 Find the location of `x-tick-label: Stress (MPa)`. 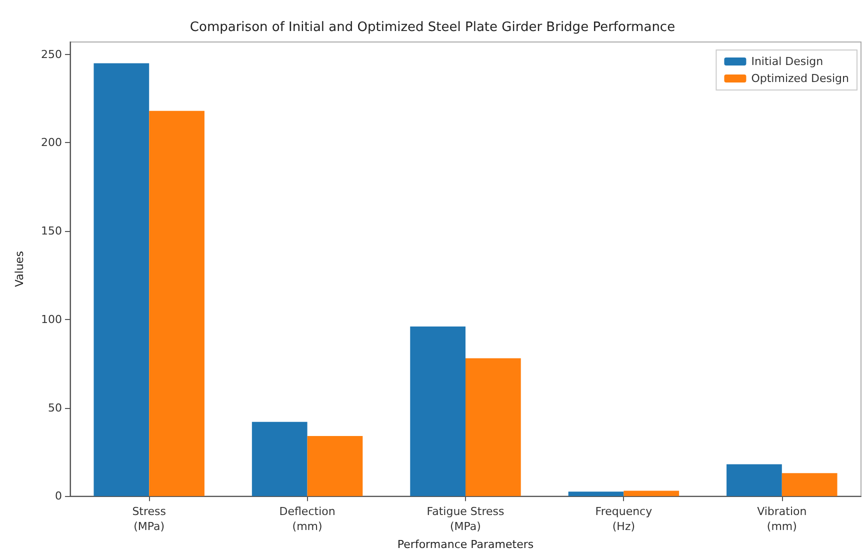

x-tick-label: Stress (MPa) is located at coordinates (149, 519).